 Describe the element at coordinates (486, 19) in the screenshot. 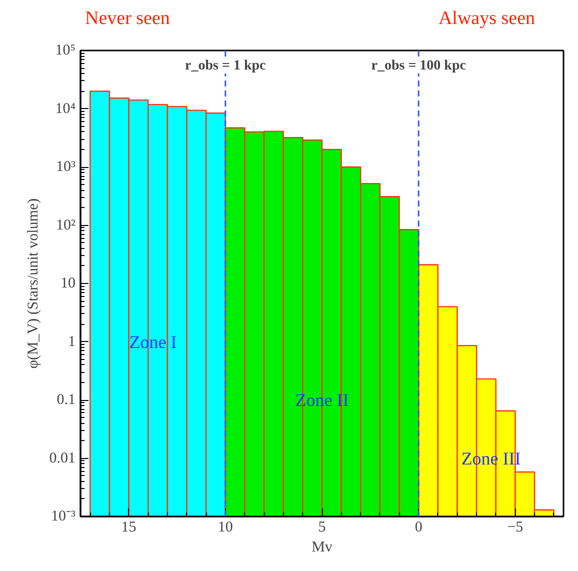

I see `text: Always seen` at that location.